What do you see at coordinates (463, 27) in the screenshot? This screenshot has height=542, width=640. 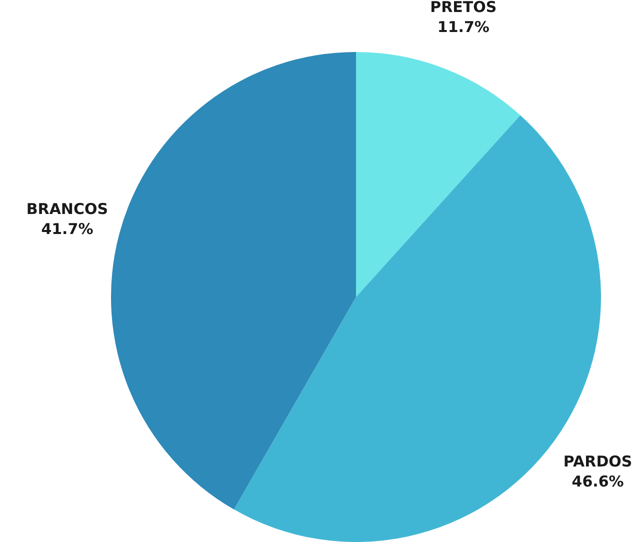 I see `data-label: 11.7%` at bounding box center [463, 27].